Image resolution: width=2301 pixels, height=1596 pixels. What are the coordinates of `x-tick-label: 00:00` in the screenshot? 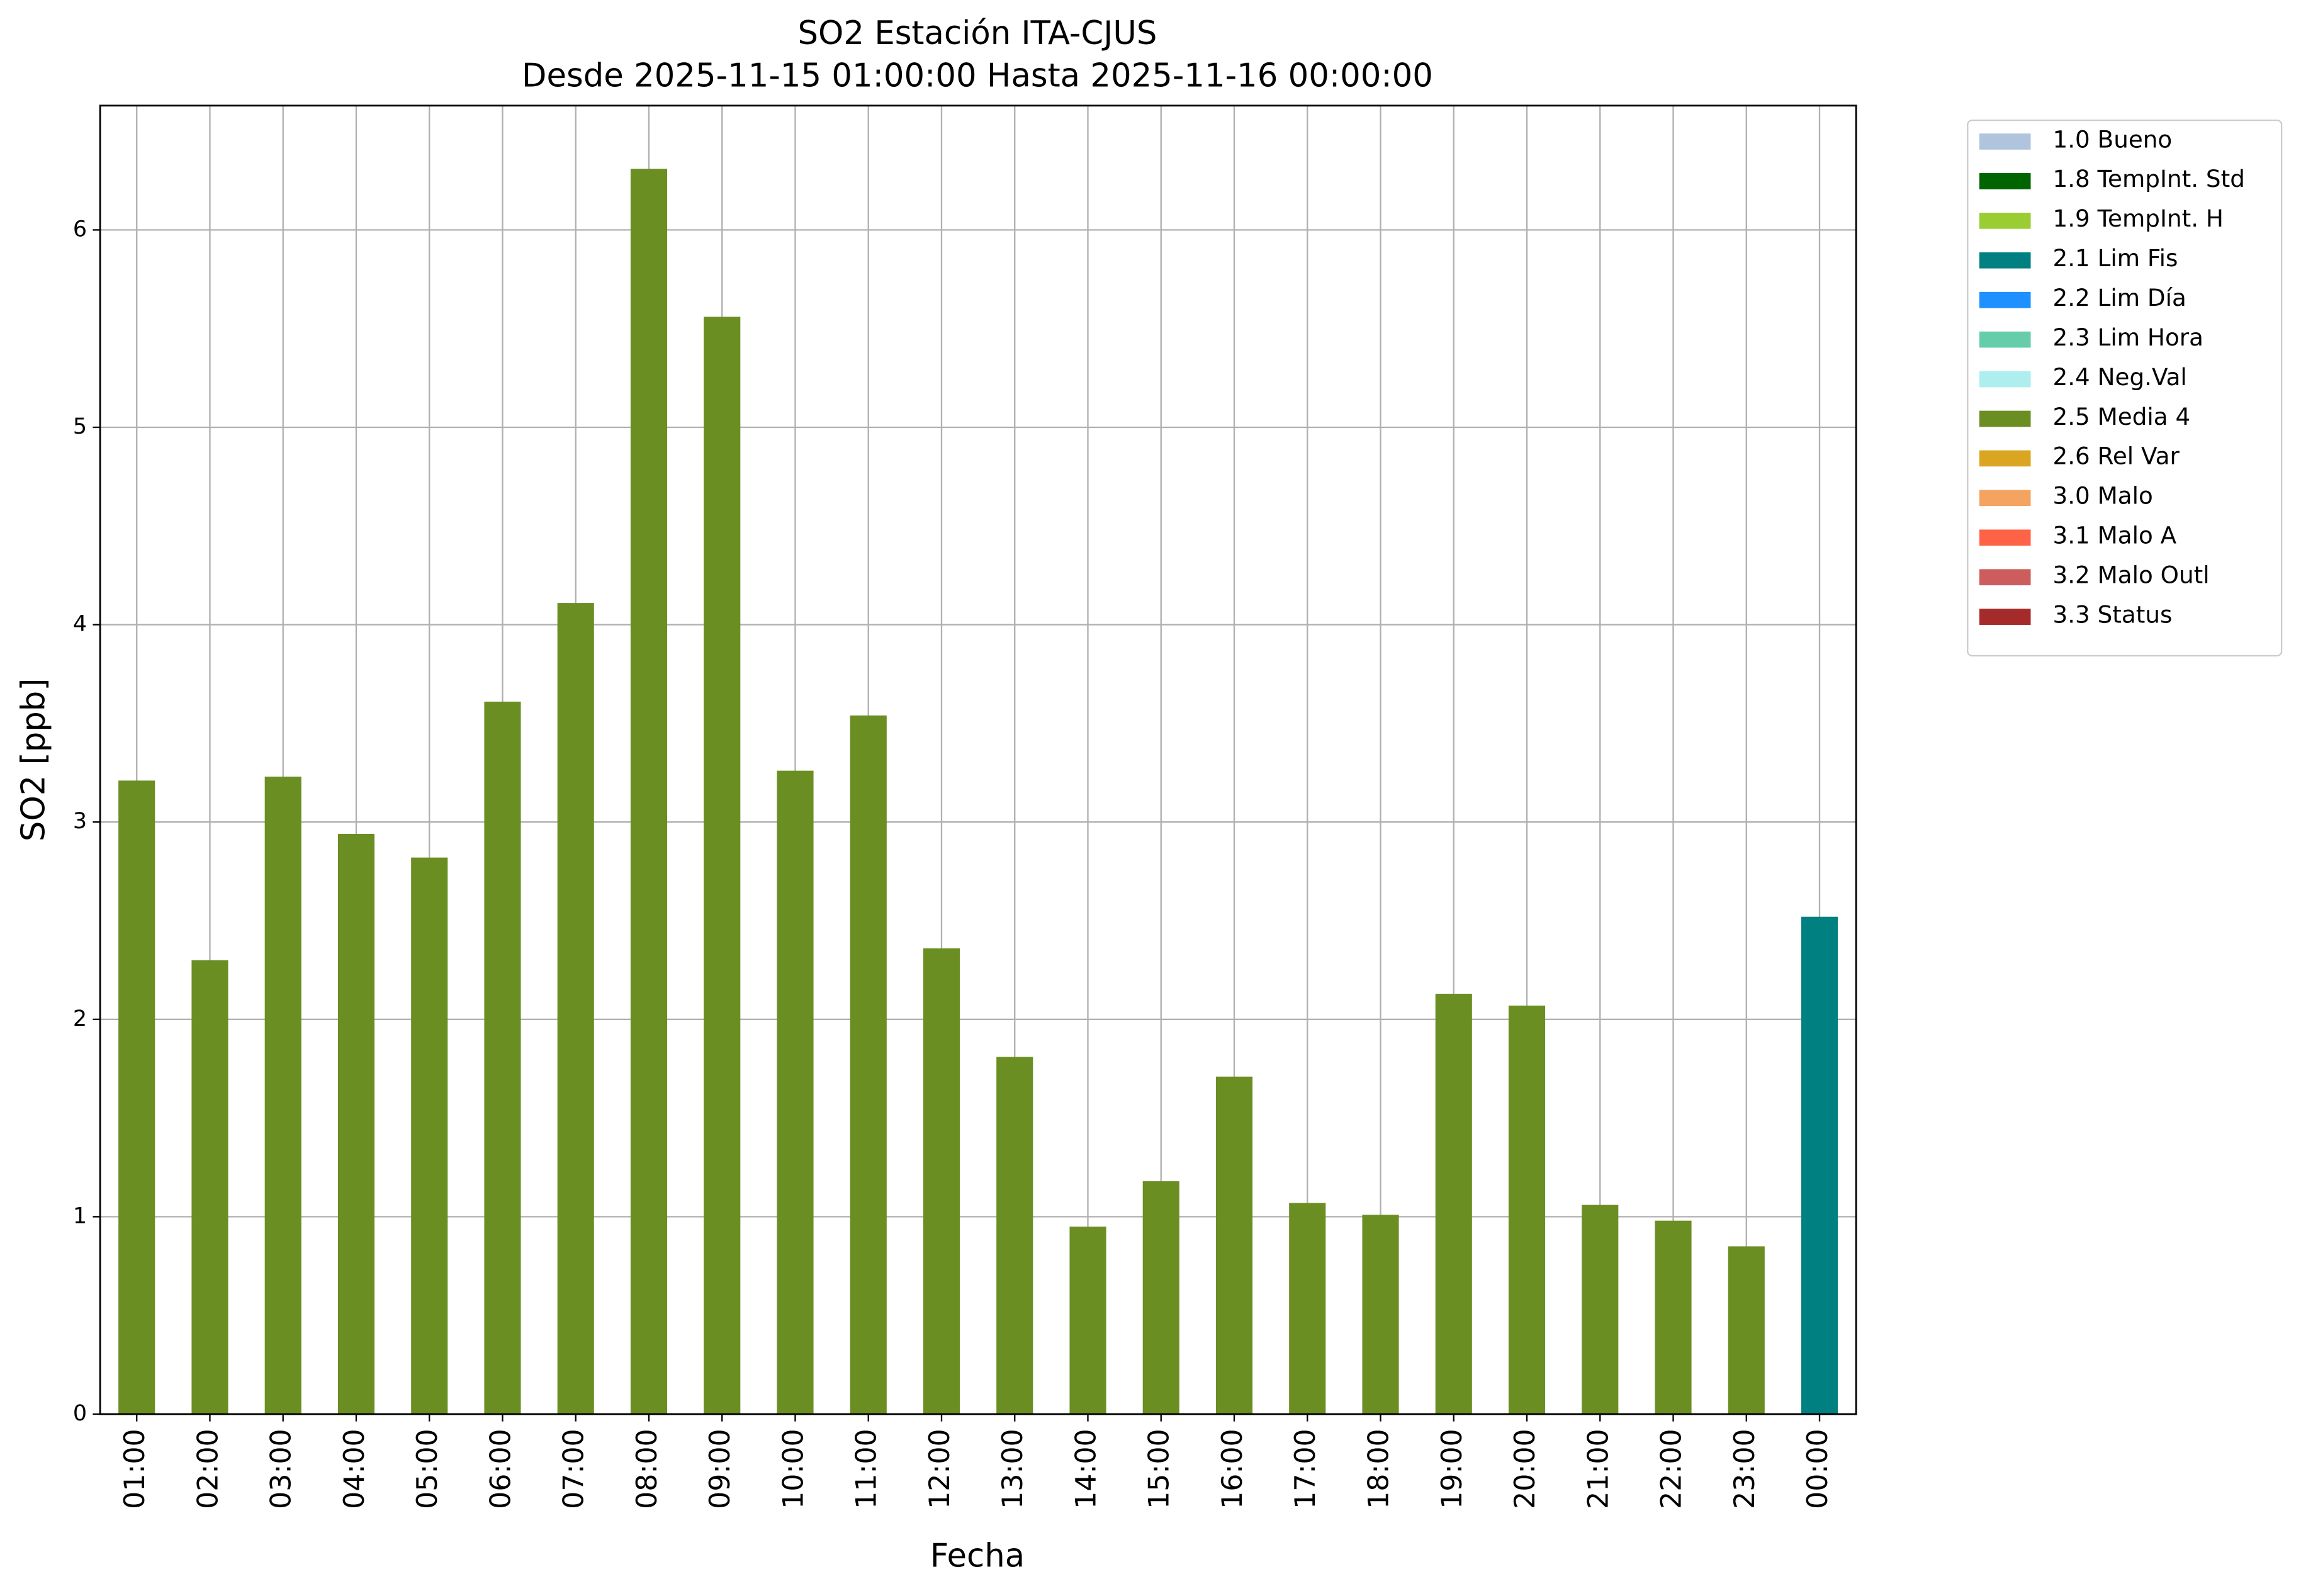 It's located at (1818, 1469).